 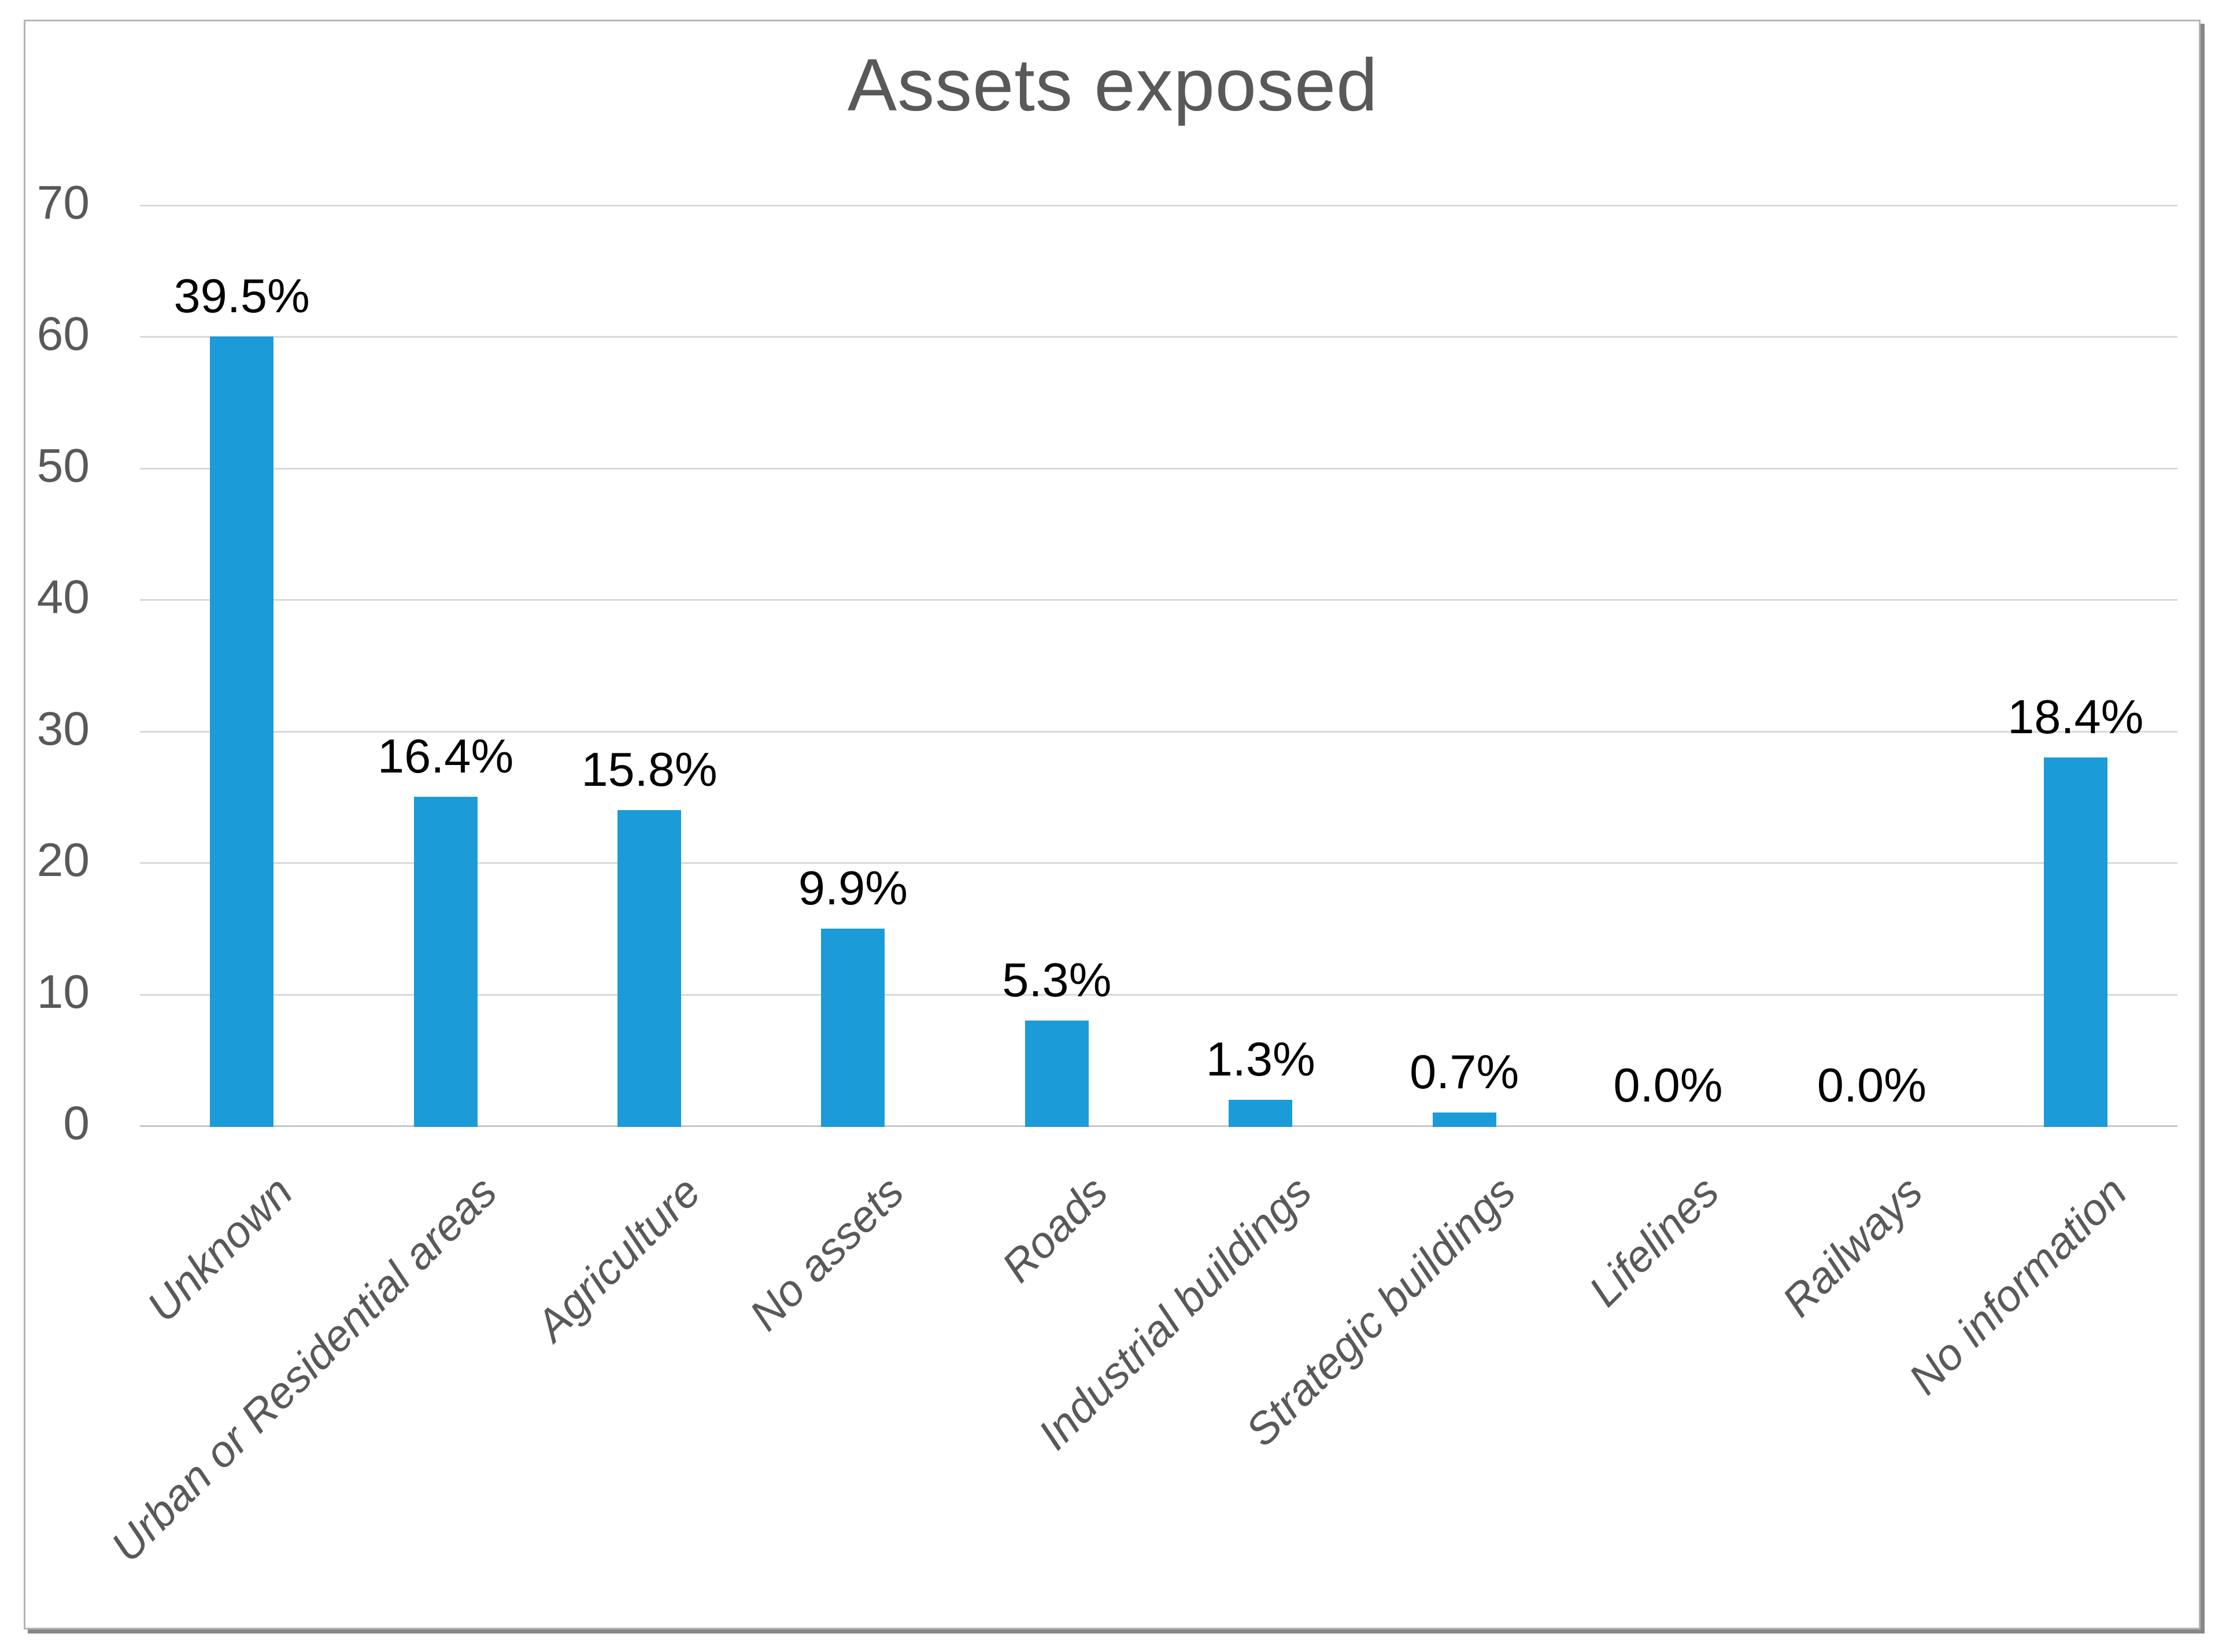 What do you see at coordinates (1260, 1059) in the screenshot?
I see `data-label-industrial-buildings: 1.3%` at bounding box center [1260, 1059].